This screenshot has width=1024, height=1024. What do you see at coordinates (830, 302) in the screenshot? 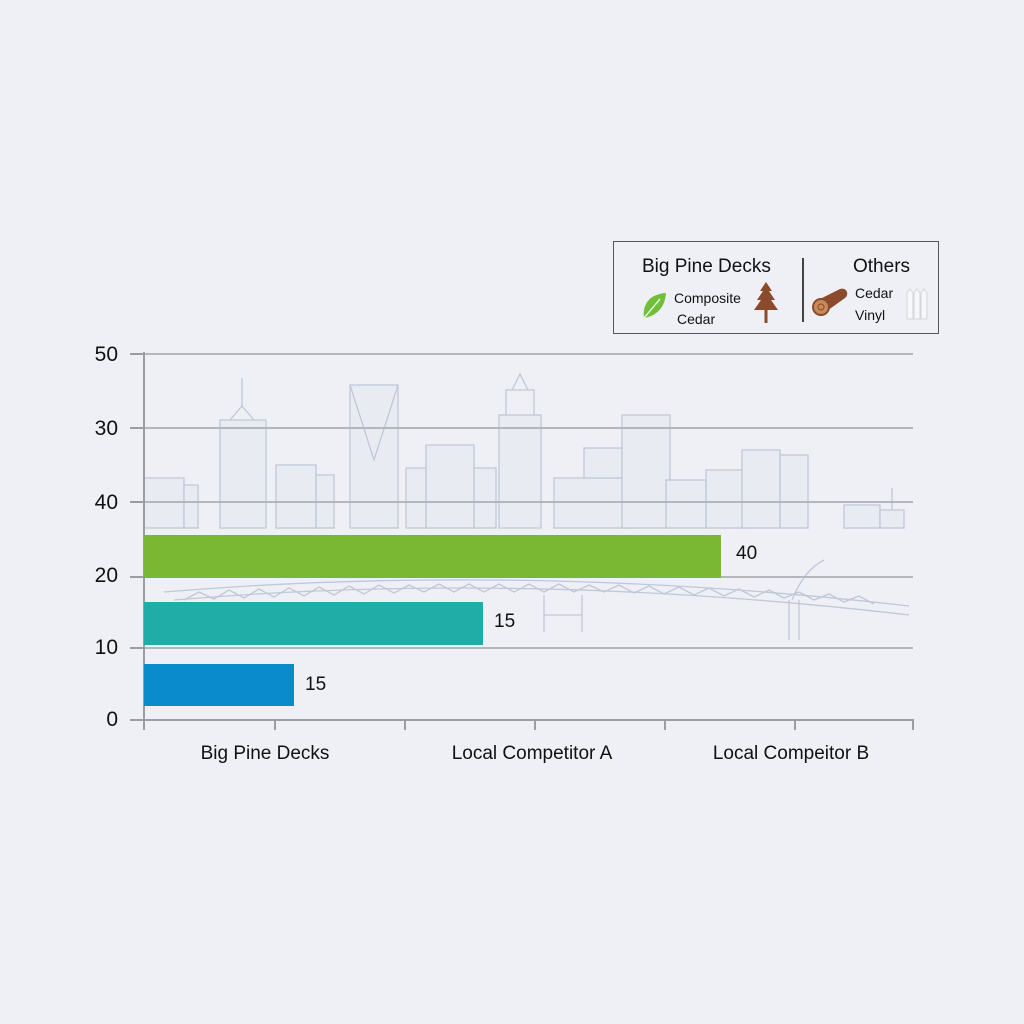
I see `log-icon` at bounding box center [830, 302].